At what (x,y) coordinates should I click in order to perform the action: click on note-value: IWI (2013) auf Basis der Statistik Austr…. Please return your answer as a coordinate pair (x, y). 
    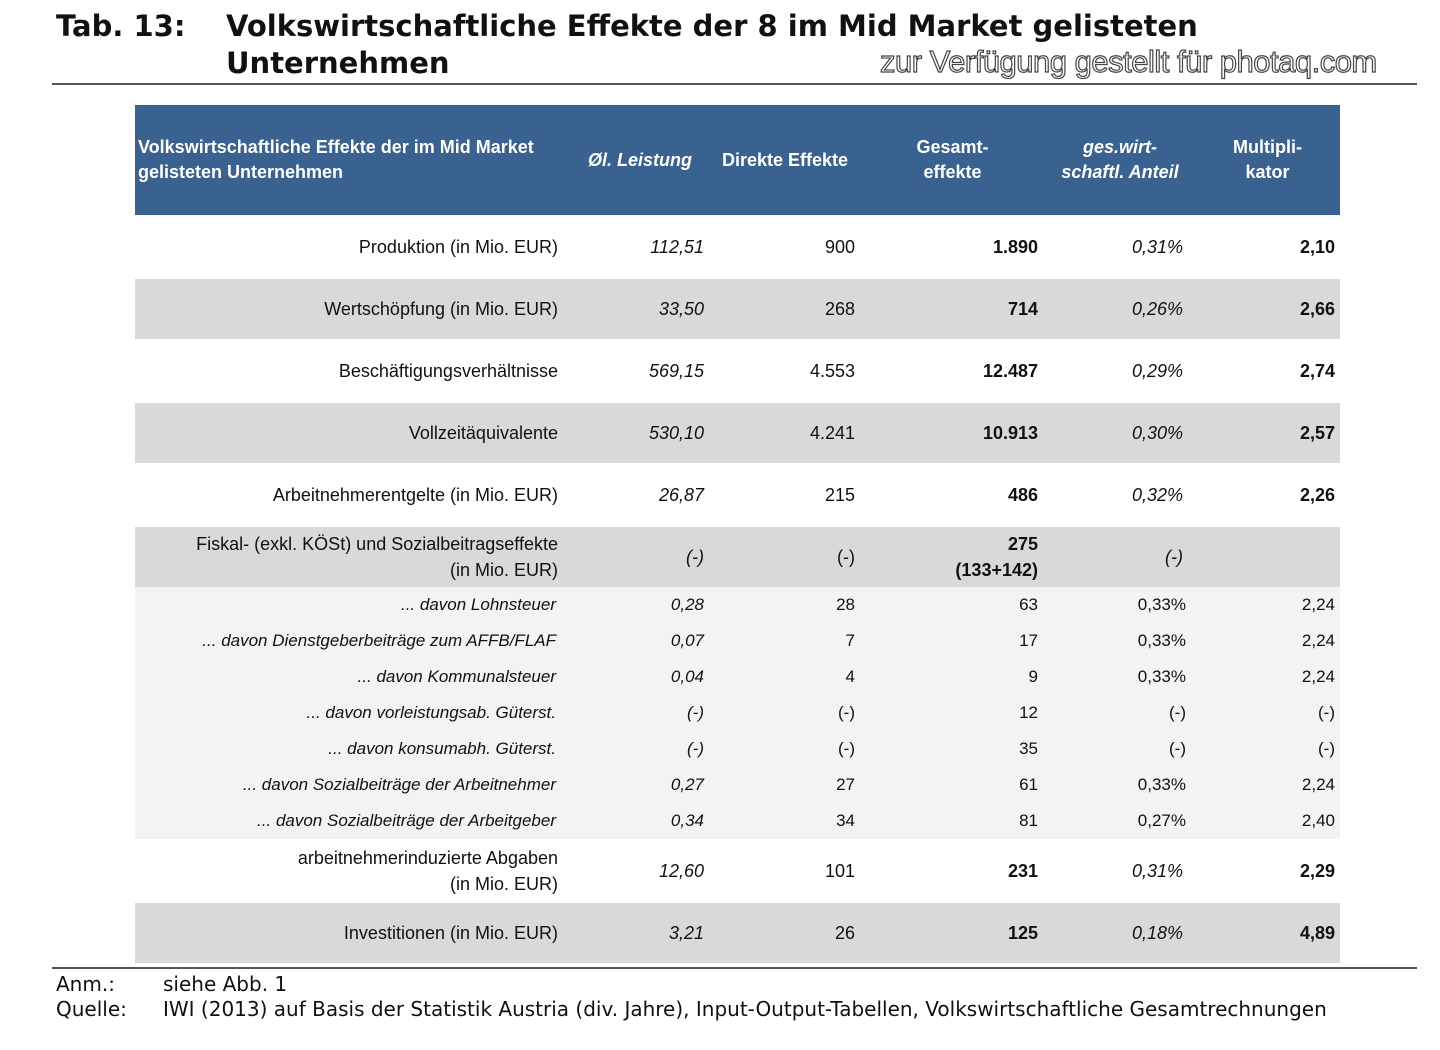
    Looking at the image, I should click on (745, 1009).